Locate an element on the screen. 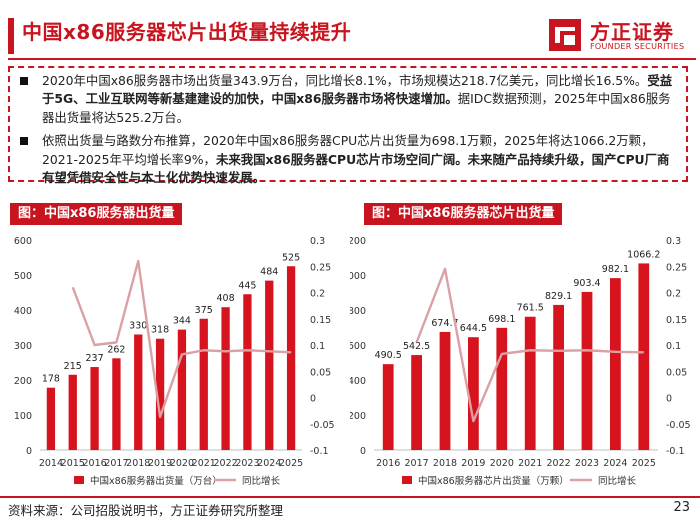 The height and width of the screenshot is (525, 700). y2-tick-label: 0.1 is located at coordinates (317, 346).